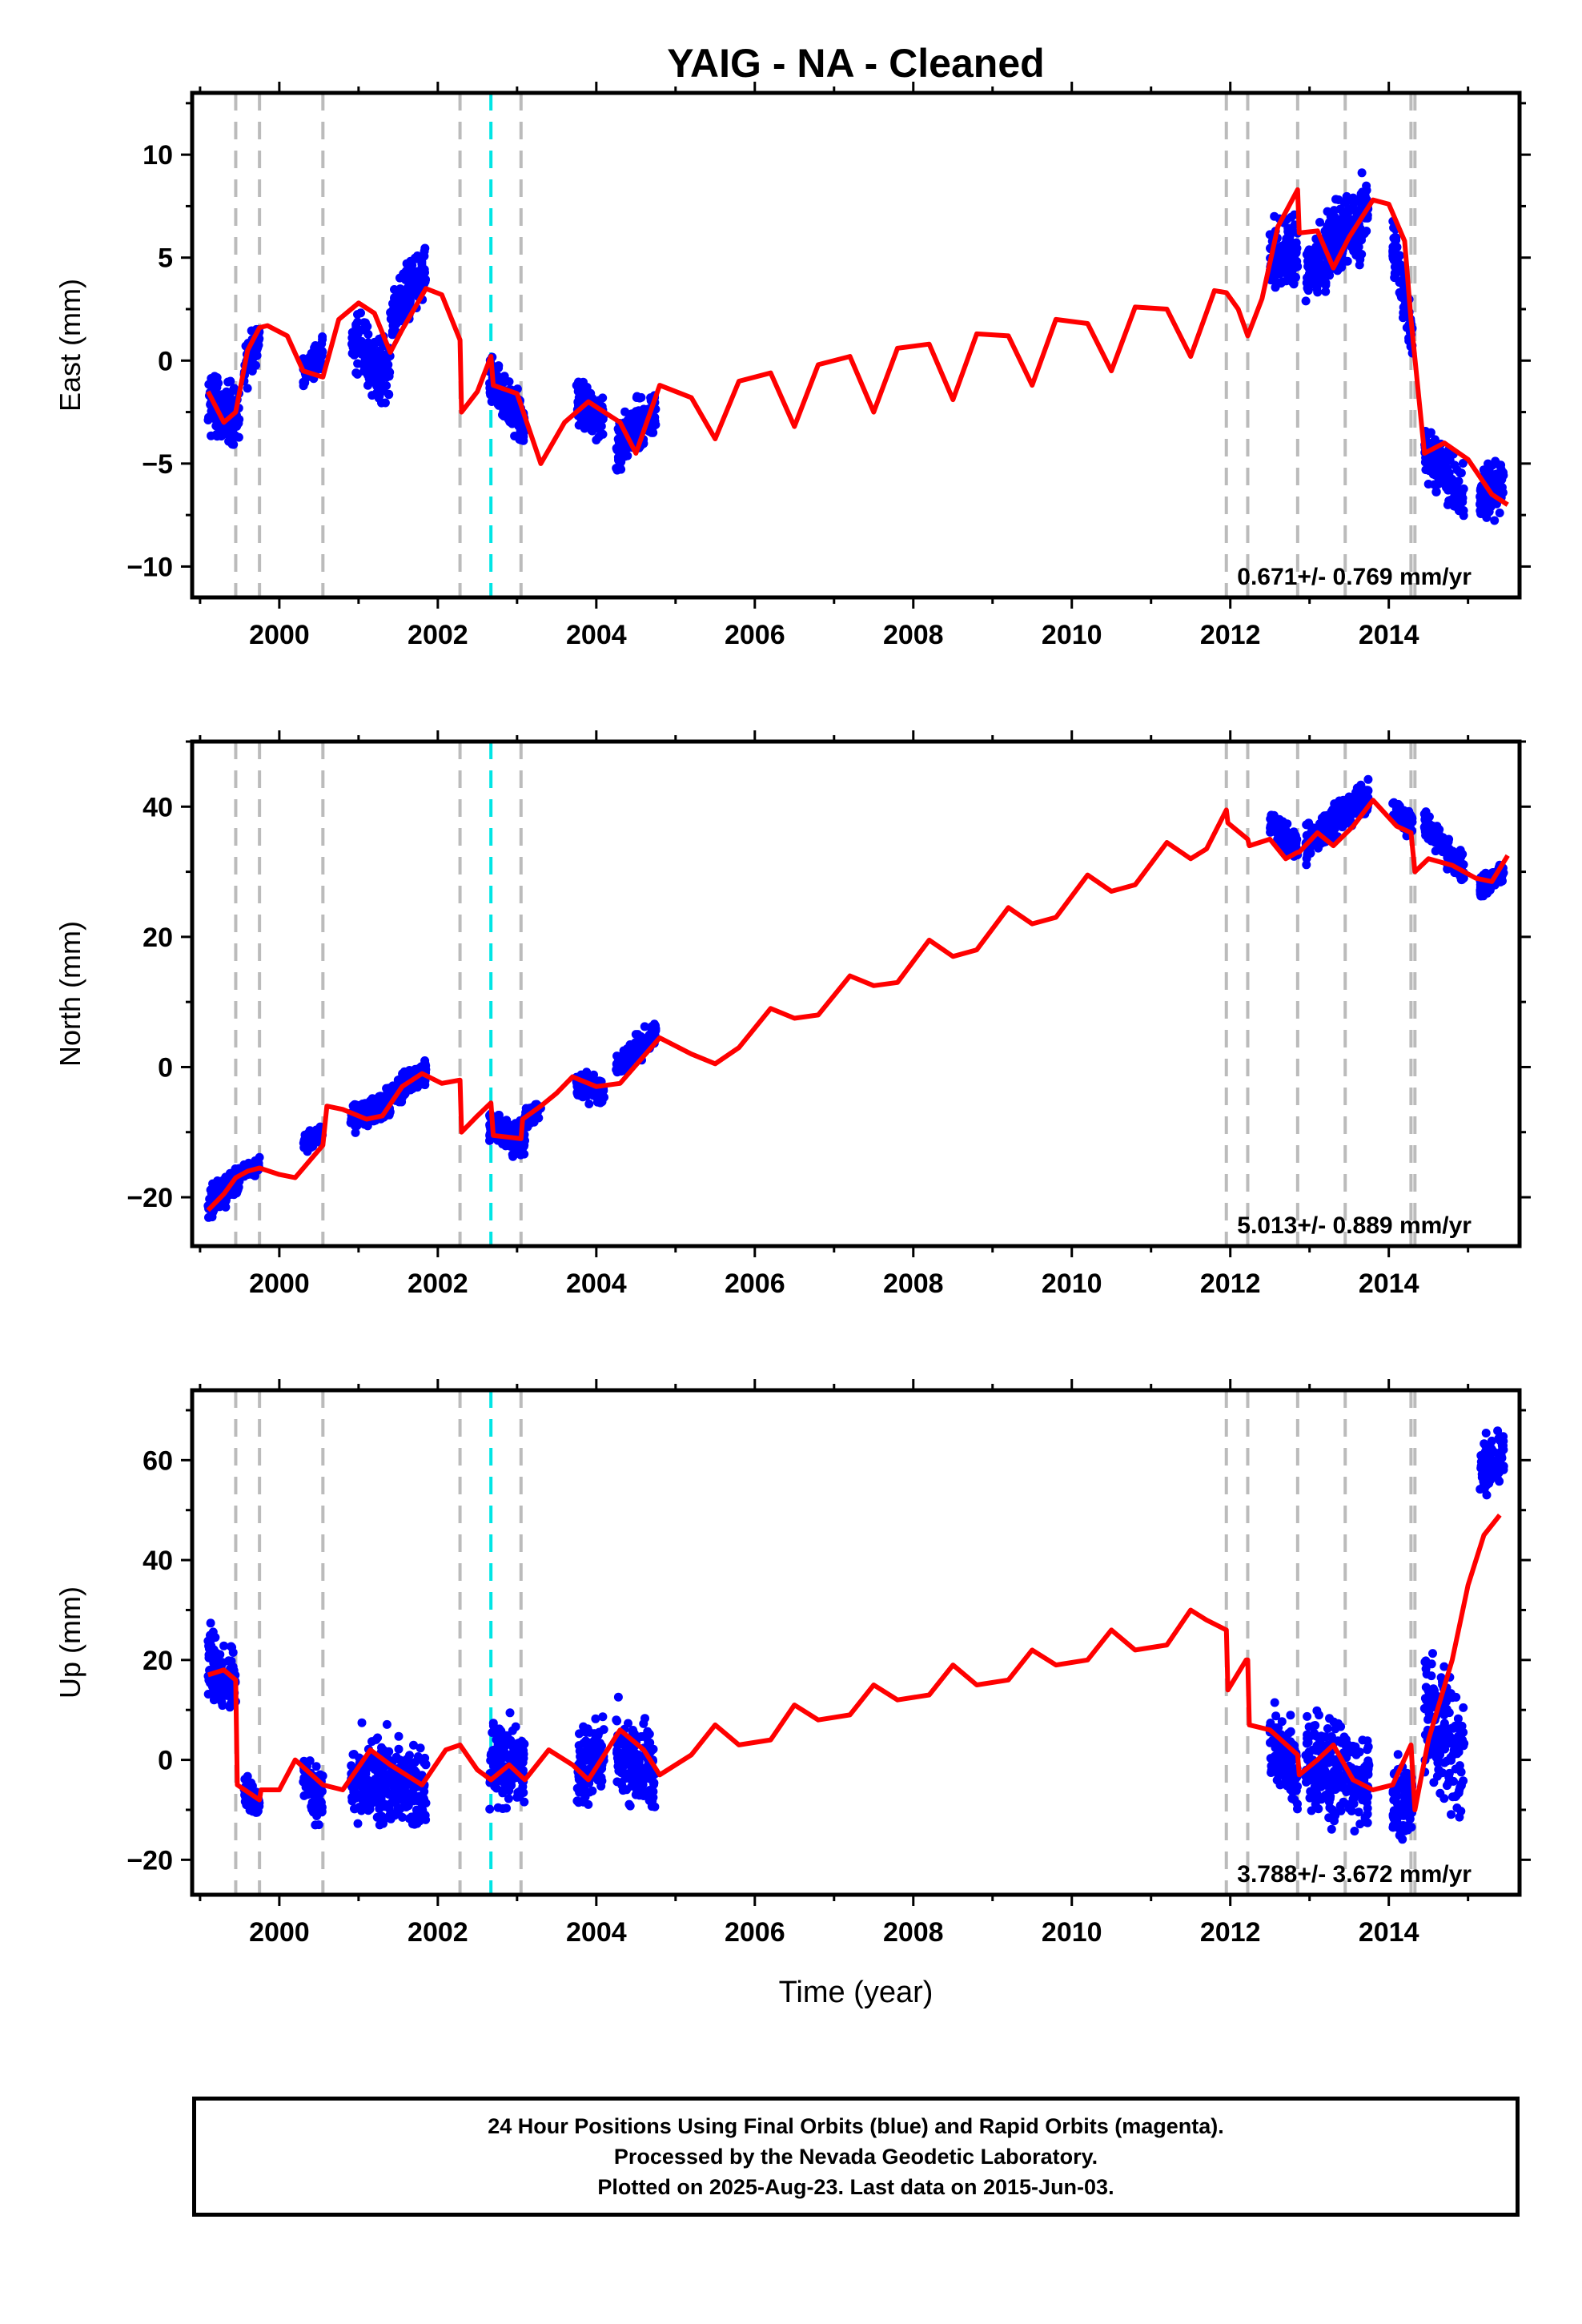 The image size is (1582, 2324). Describe the element at coordinates (1230, 635) in the screenshot. I see `x-tick-label: 2012` at that location.